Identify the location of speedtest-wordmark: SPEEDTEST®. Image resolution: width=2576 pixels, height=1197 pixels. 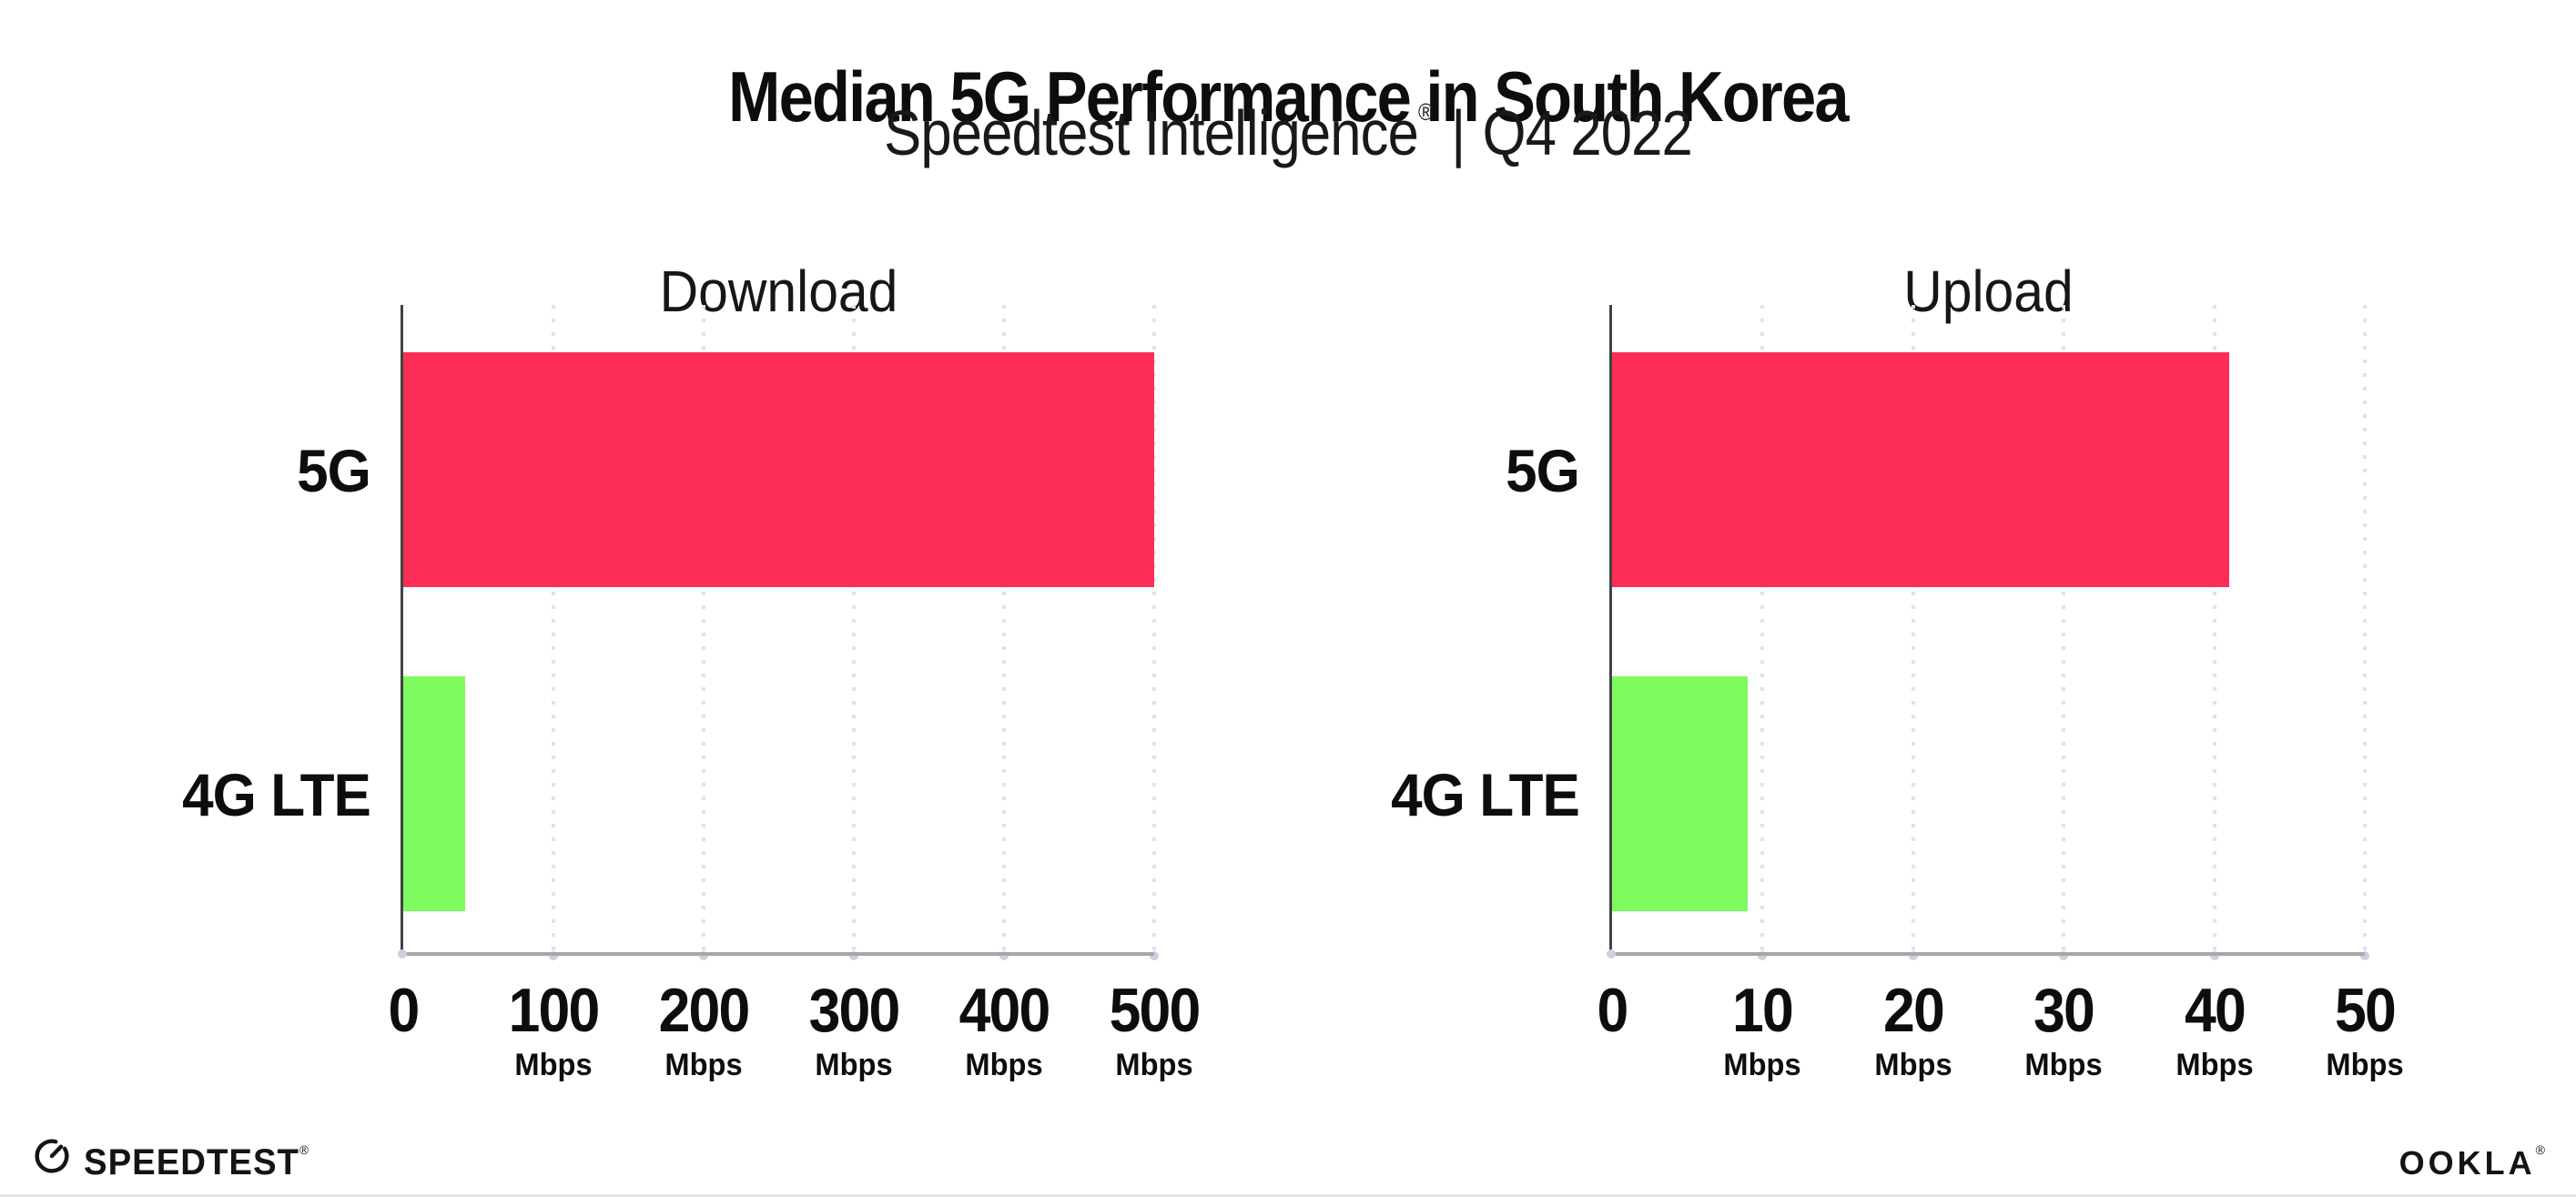
(196, 1156).